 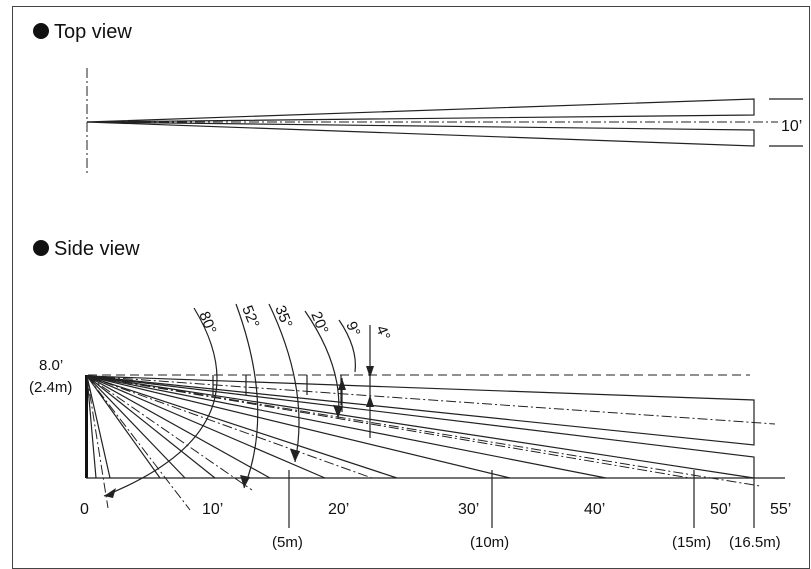 What do you see at coordinates (720, 509) in the screenshot?
I see `feet-tick-label: 50’` at bounding box center [720, 509].